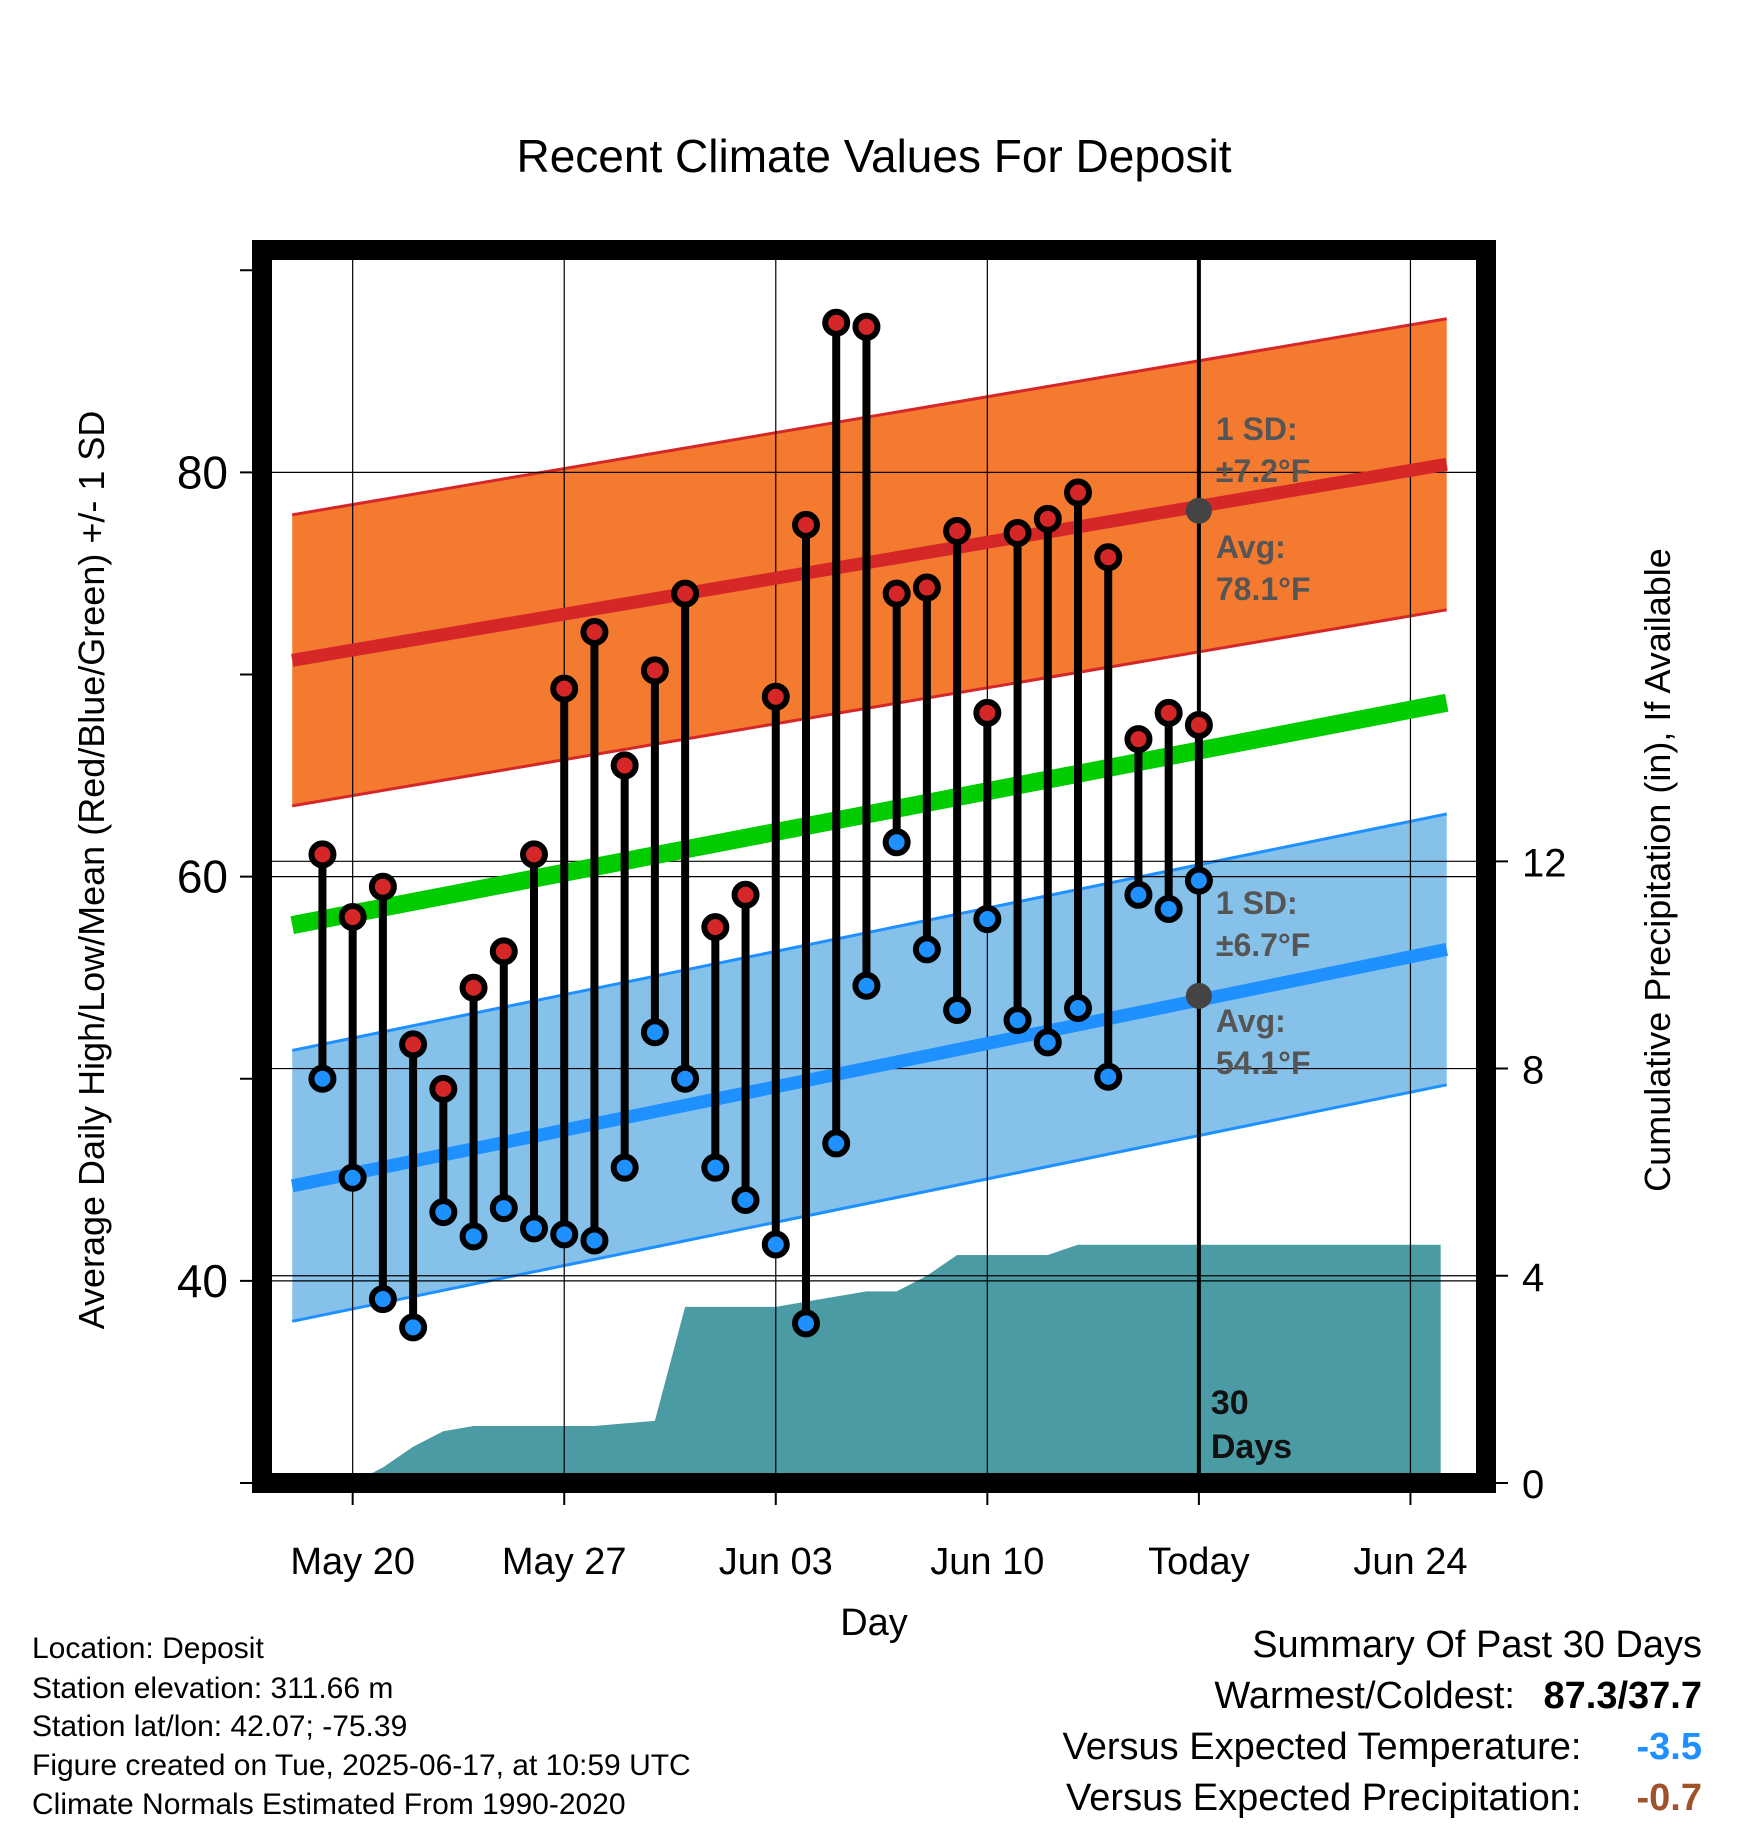 Image resolution: width=1748 pixels, height=1828 pixels. I want to click on y2-tick-label: 12, so click(1544, 863).